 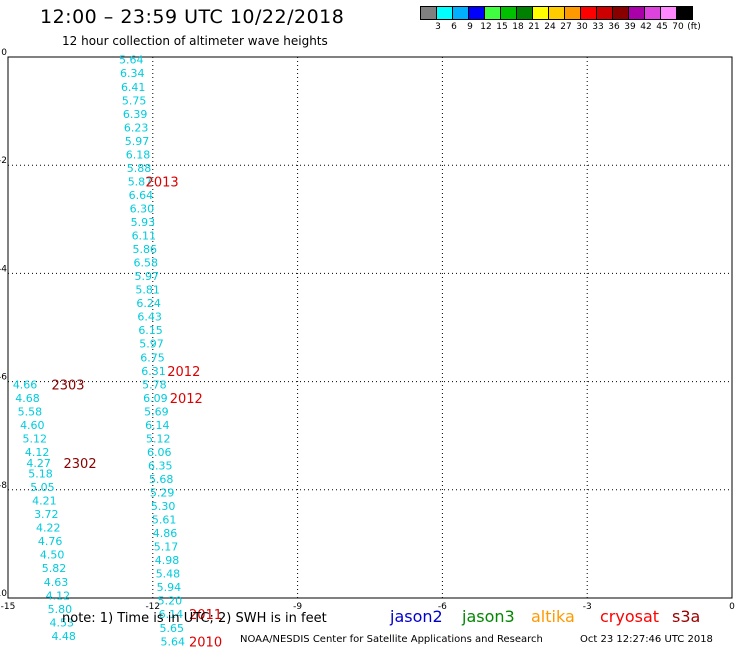 What do you see at coordinates (54, 568) in the screenshot?
I see `wave-height-label: 5.82` at bounding box center [54, 568].